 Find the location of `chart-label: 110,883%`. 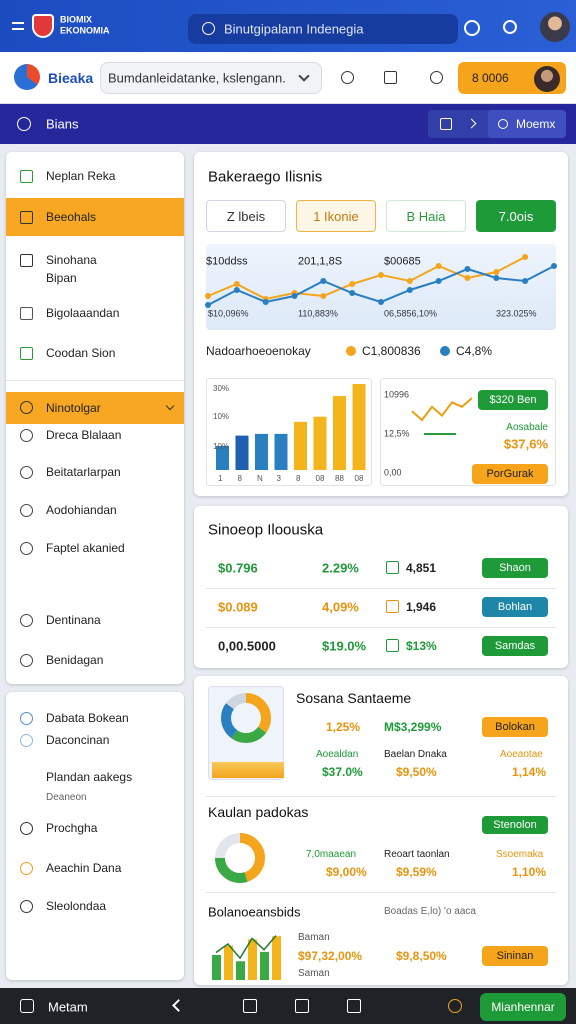

chart-label: 110,883% is located at coordinates (318, 313).